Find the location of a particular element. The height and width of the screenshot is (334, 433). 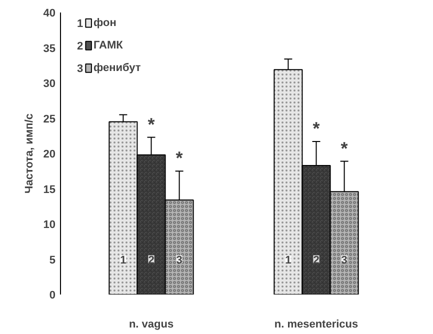

x-tick-label: n. vagus is located at coordinates (151, 324).